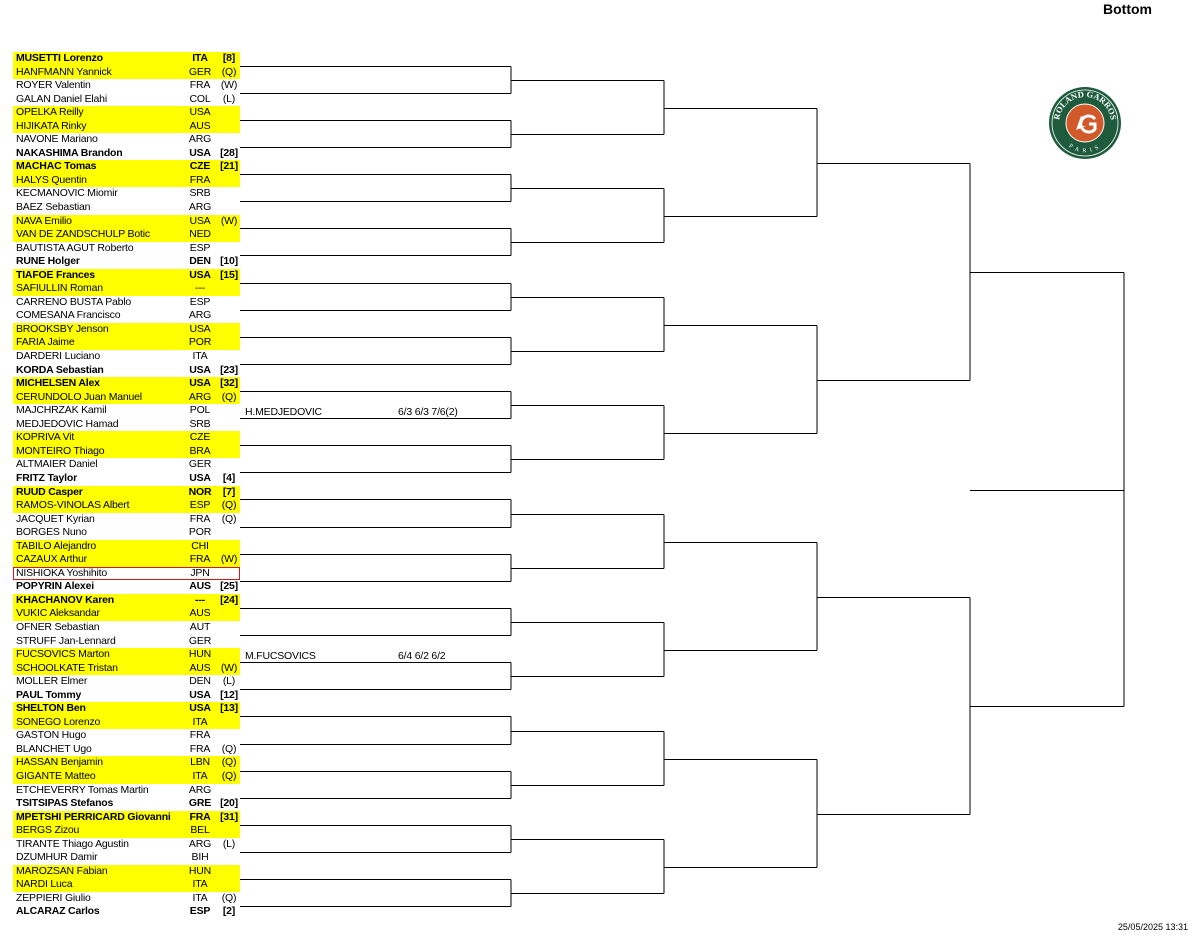  Describe the element at coordinates (55, 518) in the screenshot. I see `player-name: JACQUET Kyrian` at that location.